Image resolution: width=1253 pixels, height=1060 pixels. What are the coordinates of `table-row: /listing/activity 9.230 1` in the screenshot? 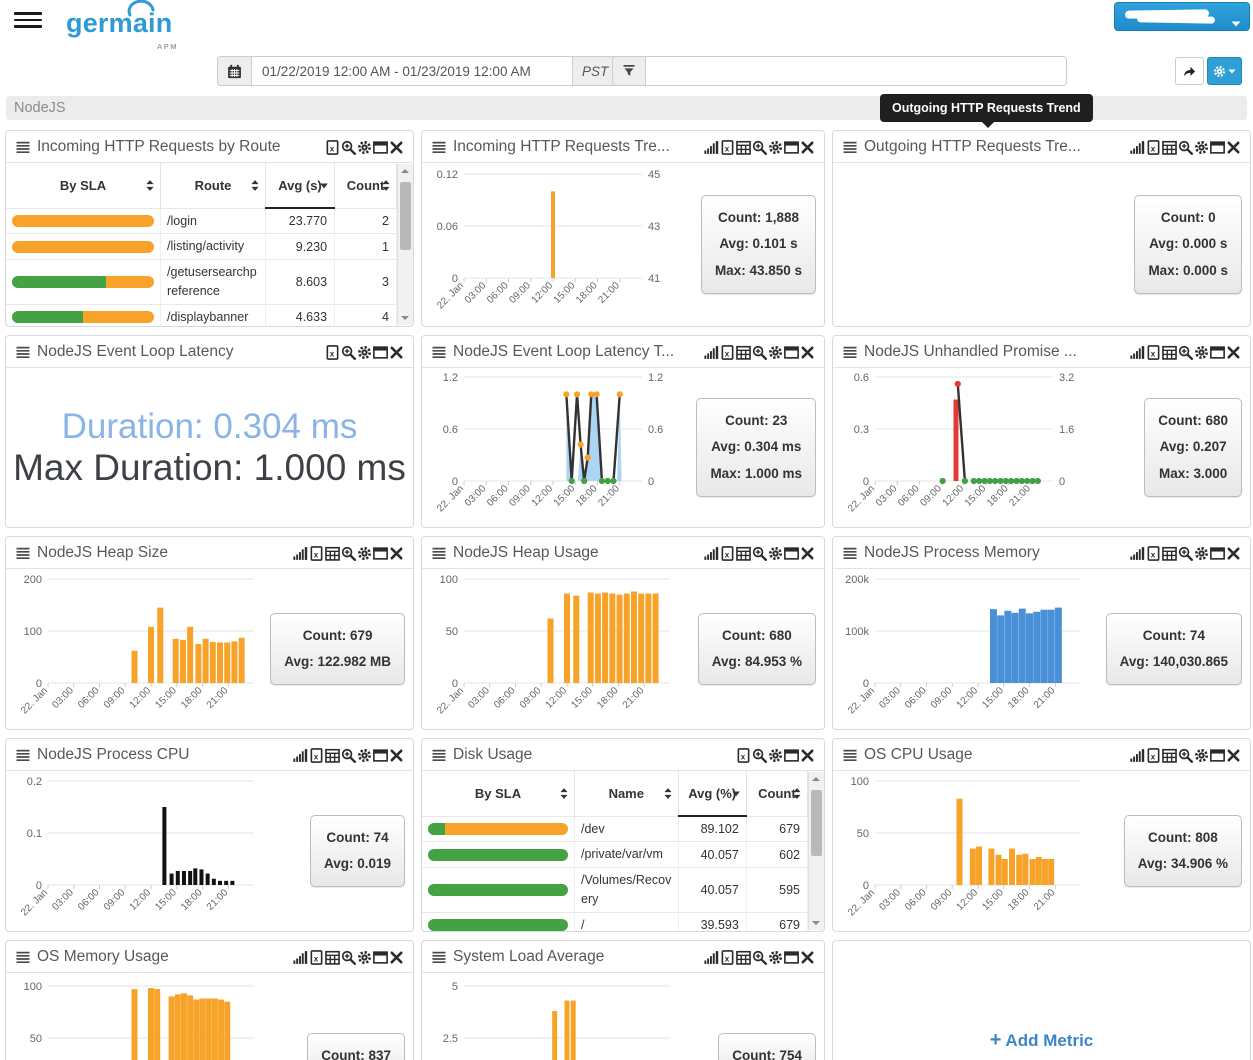 It's located at (201, 246).